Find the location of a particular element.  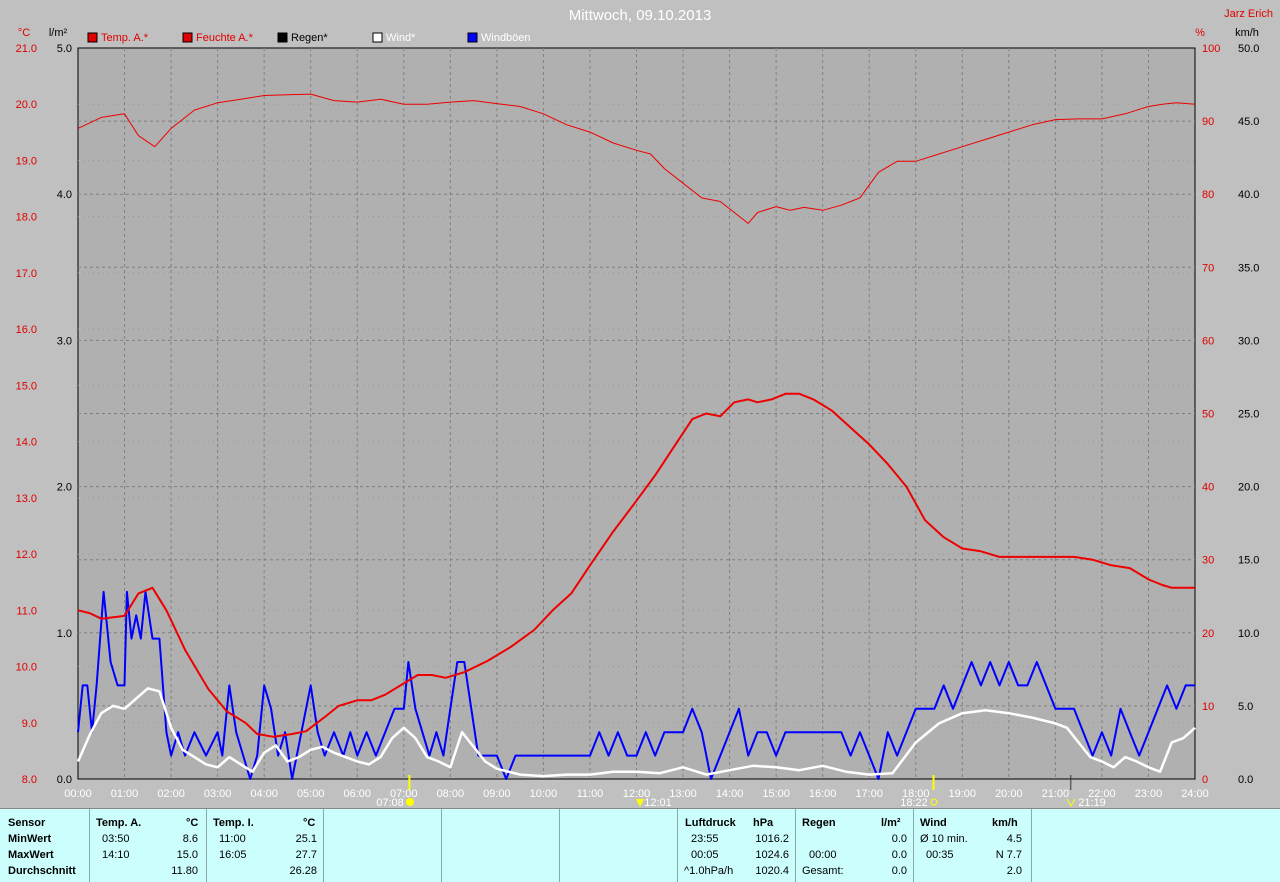

humidity-axis-tick: 20 is located at coordinates (1208, 634).